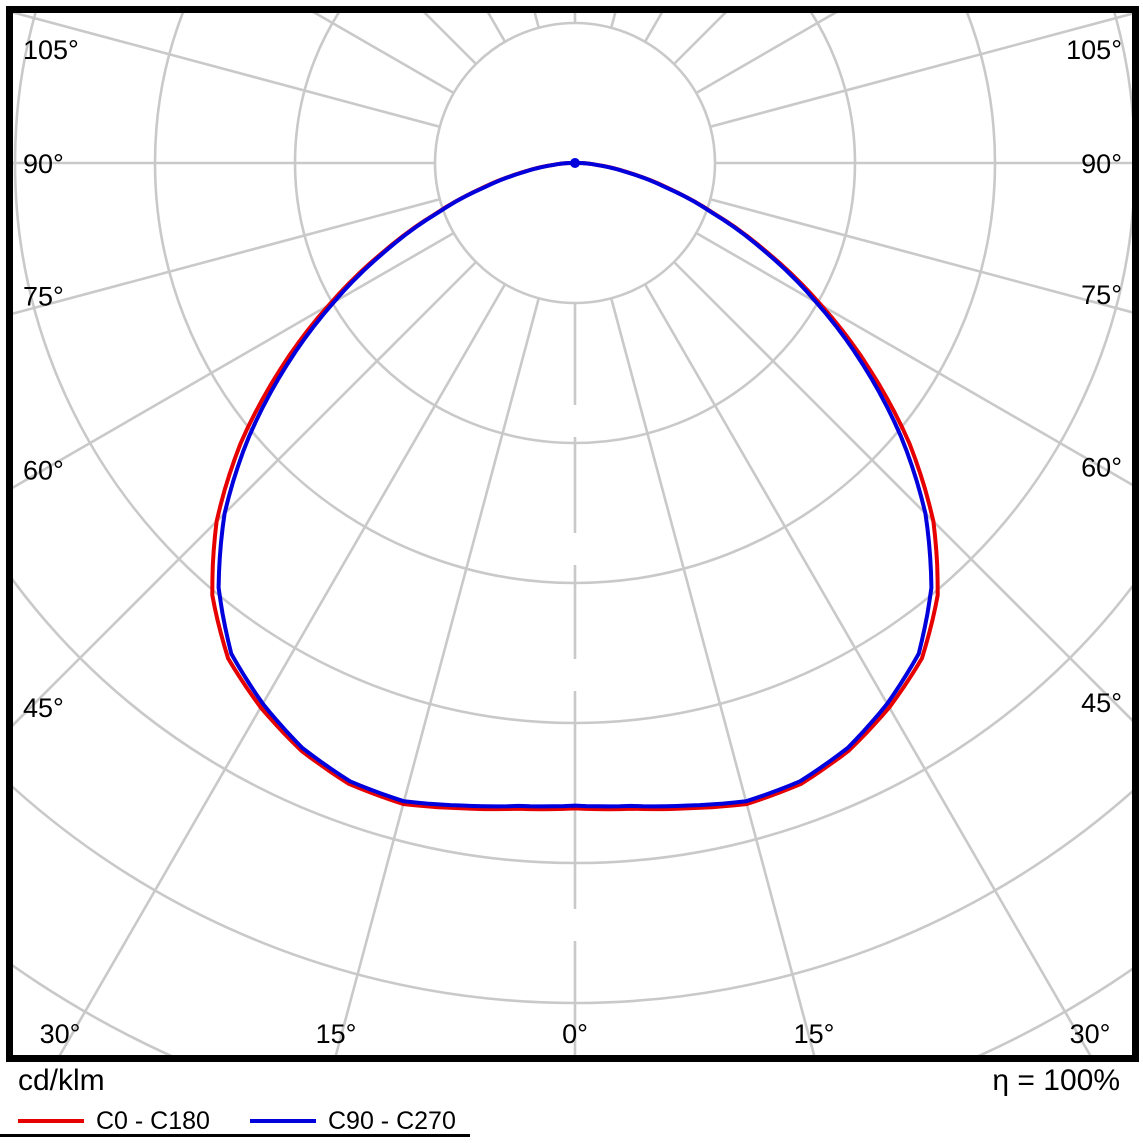 This screenshot has height=1143, width=1143. What do you see at coordinates (51, 1121) in the screenshot?
I see `red-line-swatch` at bounding box center [51, 1121].